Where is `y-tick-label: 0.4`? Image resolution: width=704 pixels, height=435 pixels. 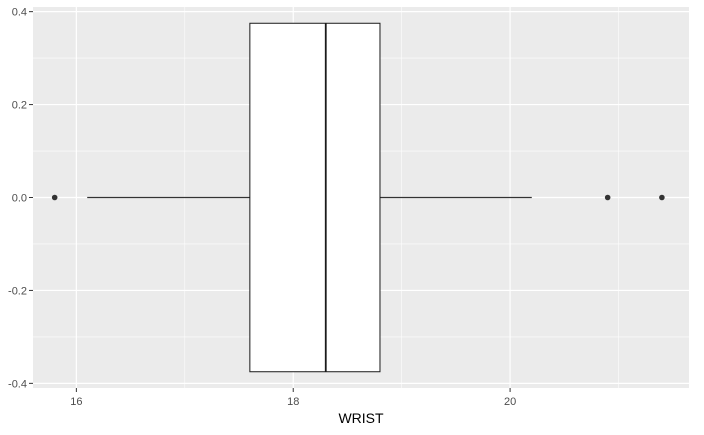 y-tick-label: 0.4 is located at coordinates (19, 13).